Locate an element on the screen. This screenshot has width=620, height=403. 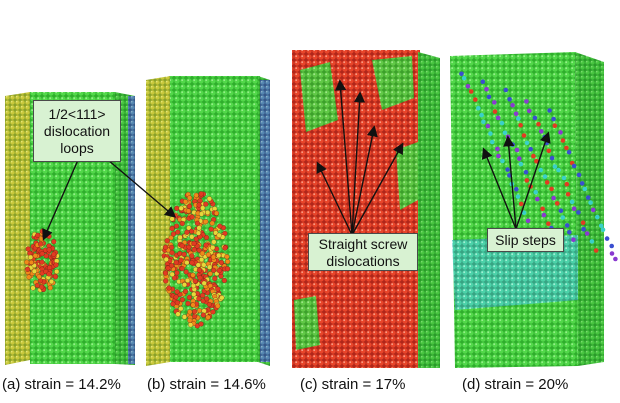
annotation-slip-steps: Slip steps is located at coordinates (525, 240).